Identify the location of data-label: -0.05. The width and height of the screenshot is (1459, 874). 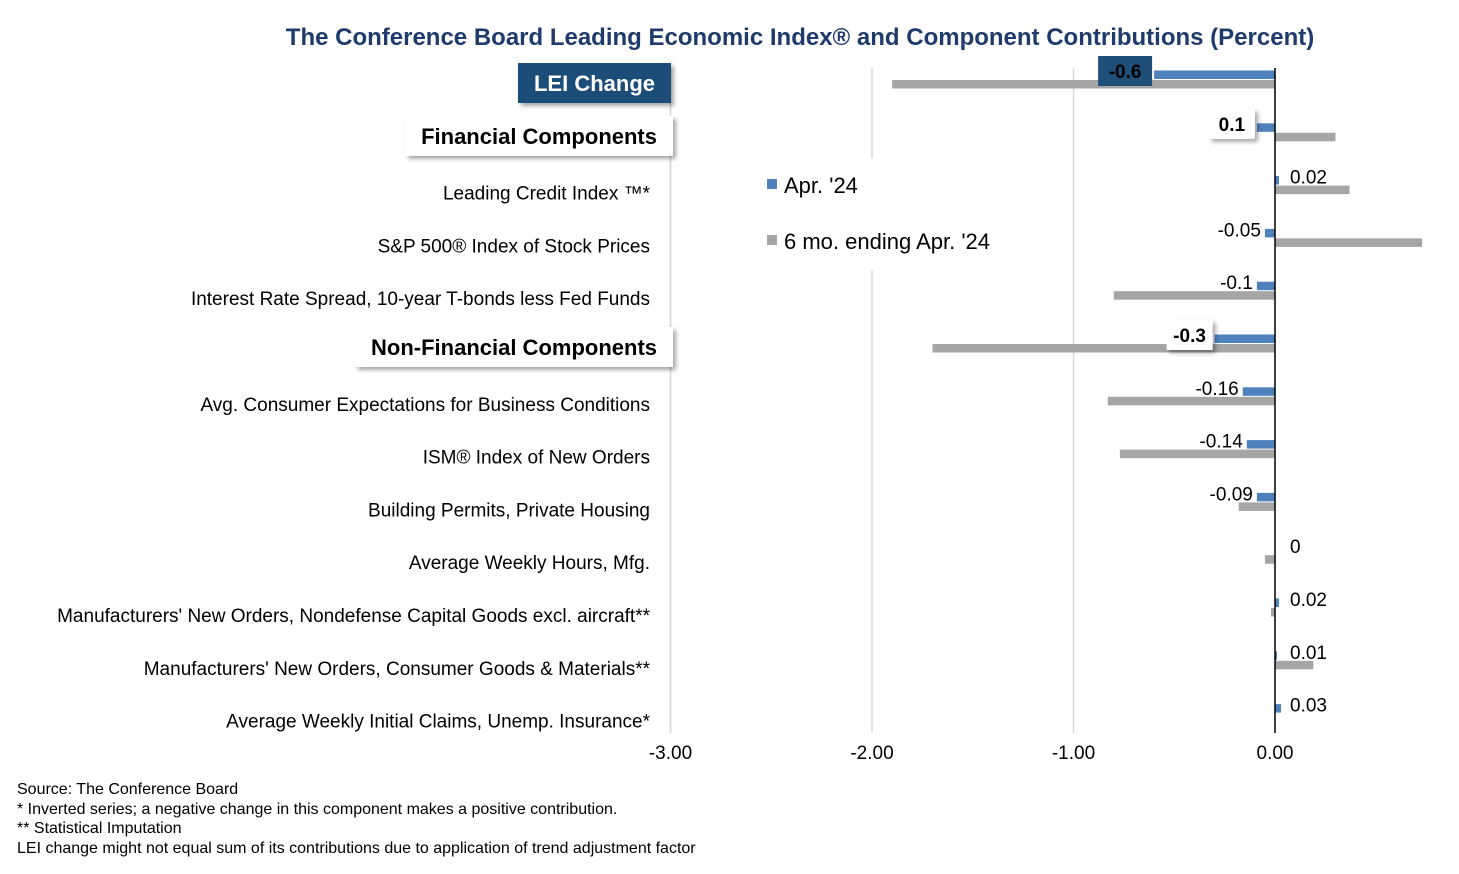
(1239, 230).